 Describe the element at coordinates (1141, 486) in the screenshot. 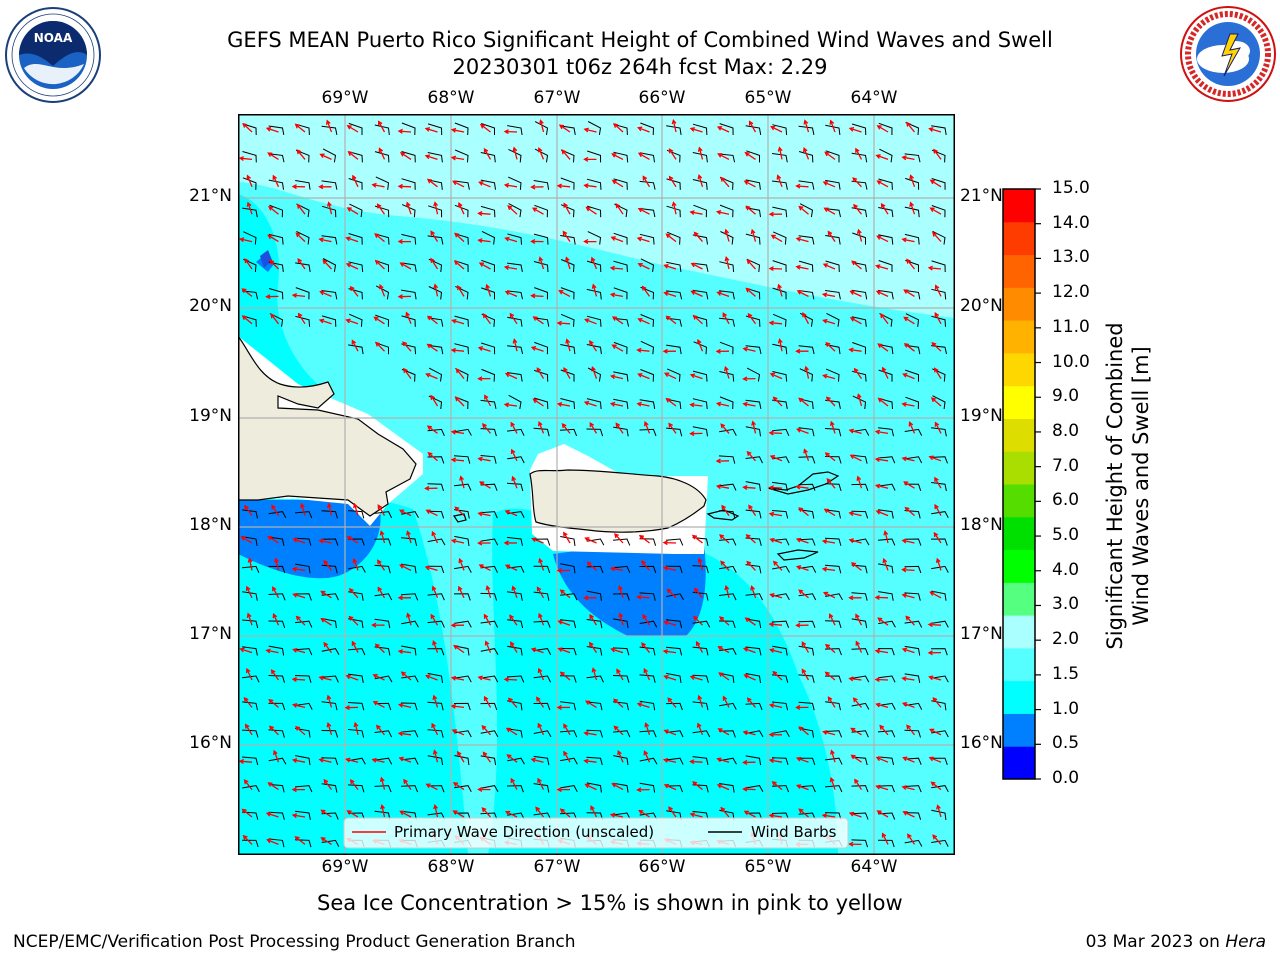

I see `colorbar-title-line2: Wind Waves and Swell [m]` at that location.